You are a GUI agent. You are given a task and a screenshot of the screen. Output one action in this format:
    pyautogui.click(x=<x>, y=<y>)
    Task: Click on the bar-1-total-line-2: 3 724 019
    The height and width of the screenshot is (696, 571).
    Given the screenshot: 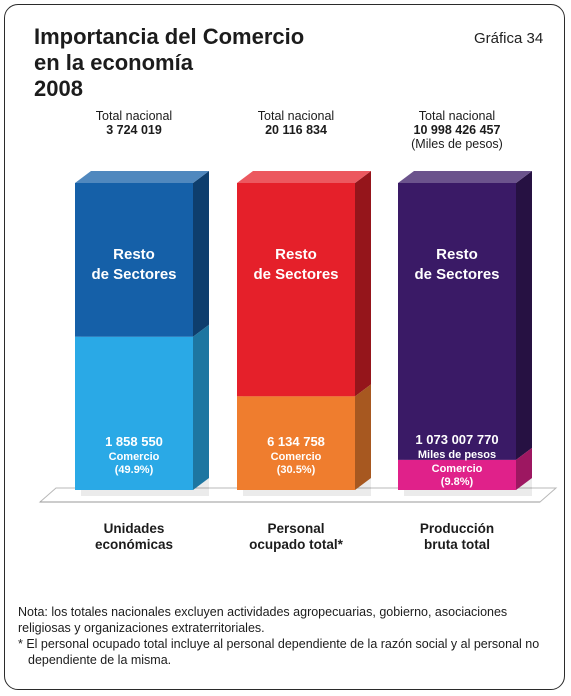 What is the action you would take?
    pyautogui.click(x=134, y=130)
    